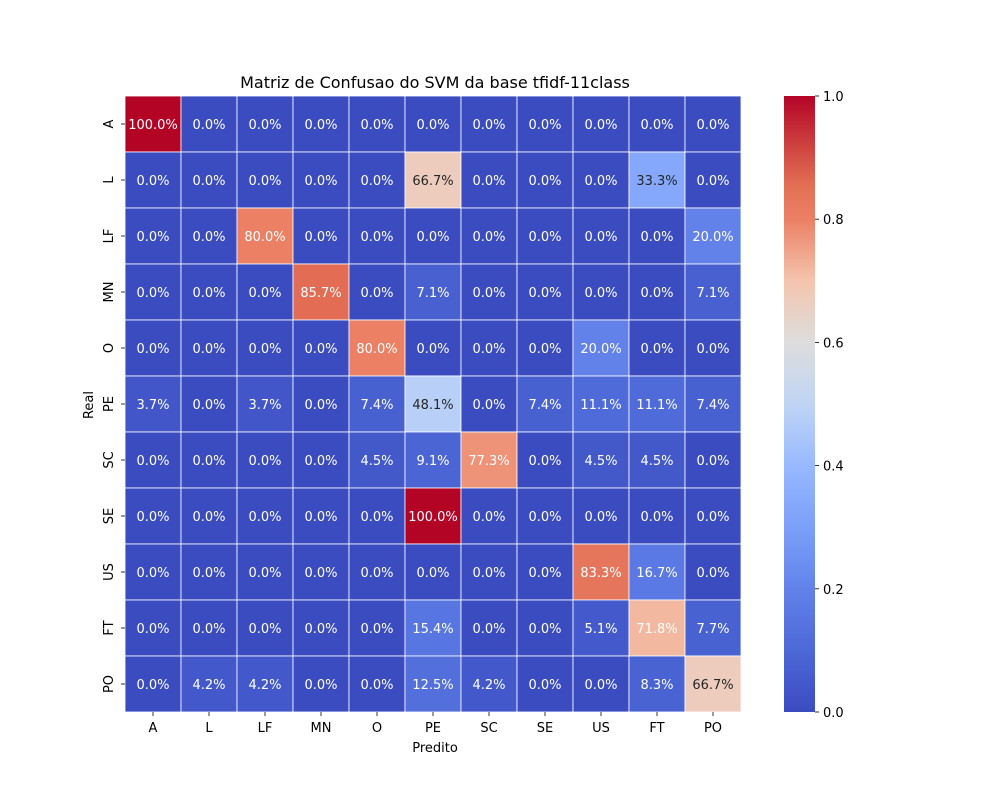 The width and height of the screenshot is (1000, 800). Describe the element at coordinates (833, 590) in the screenshot. I see `colorbar-tick-label: 0.2` at that location.